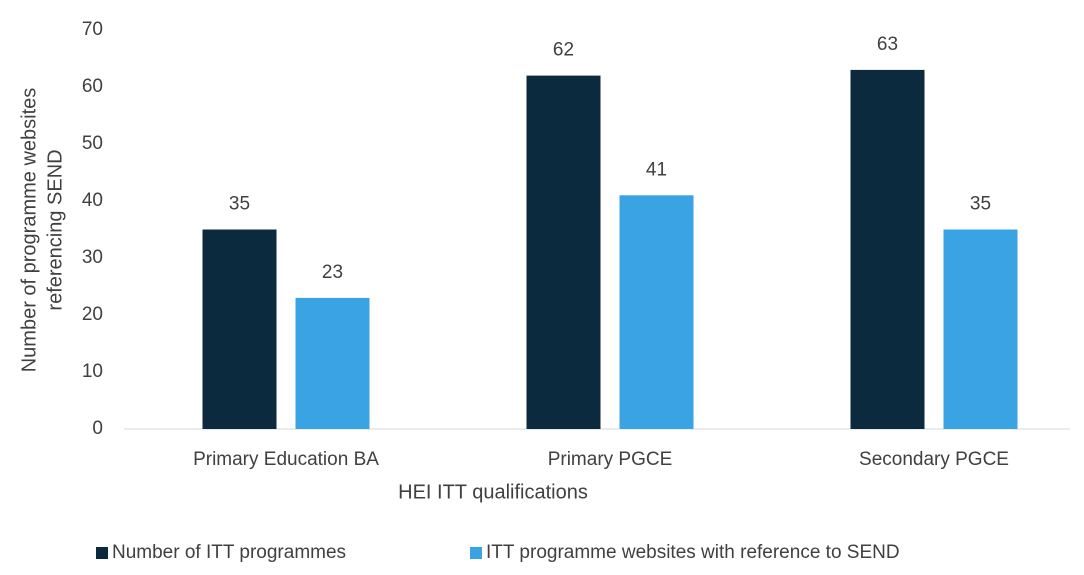 Image resolution: width=1084 pixels, height=575 pixels. I want to click on y-tick-label: 30, so click(92, 257).